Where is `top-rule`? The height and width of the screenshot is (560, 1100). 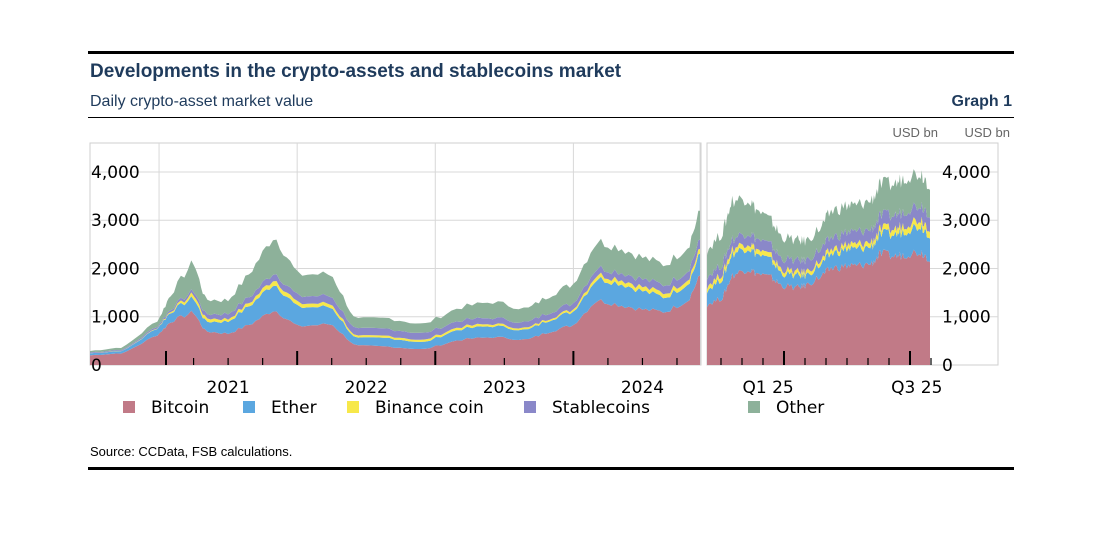
top-rule is located at coordinates (551, 52).